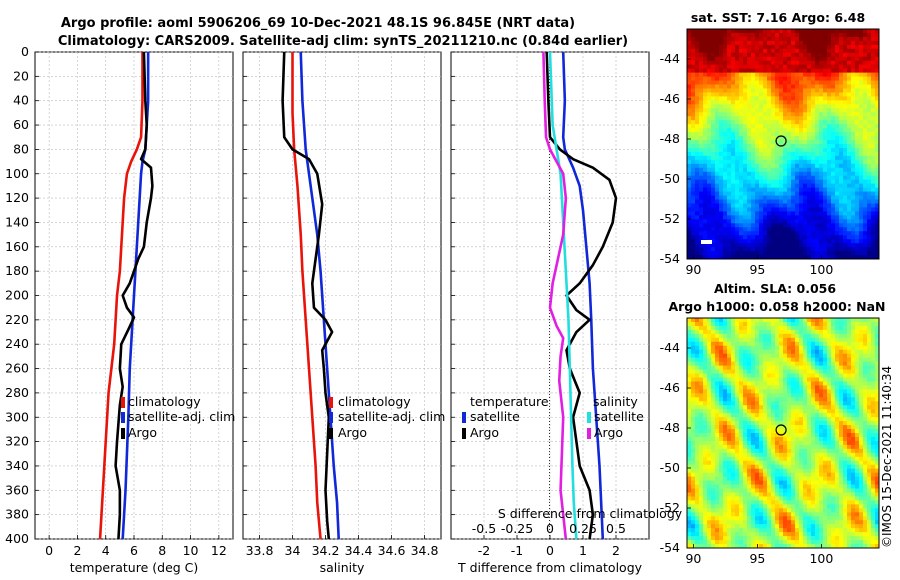  Describe the element at coordinates (509, 401) in the screenshot. I see `legend-heading-temperature: temperature` at that location.